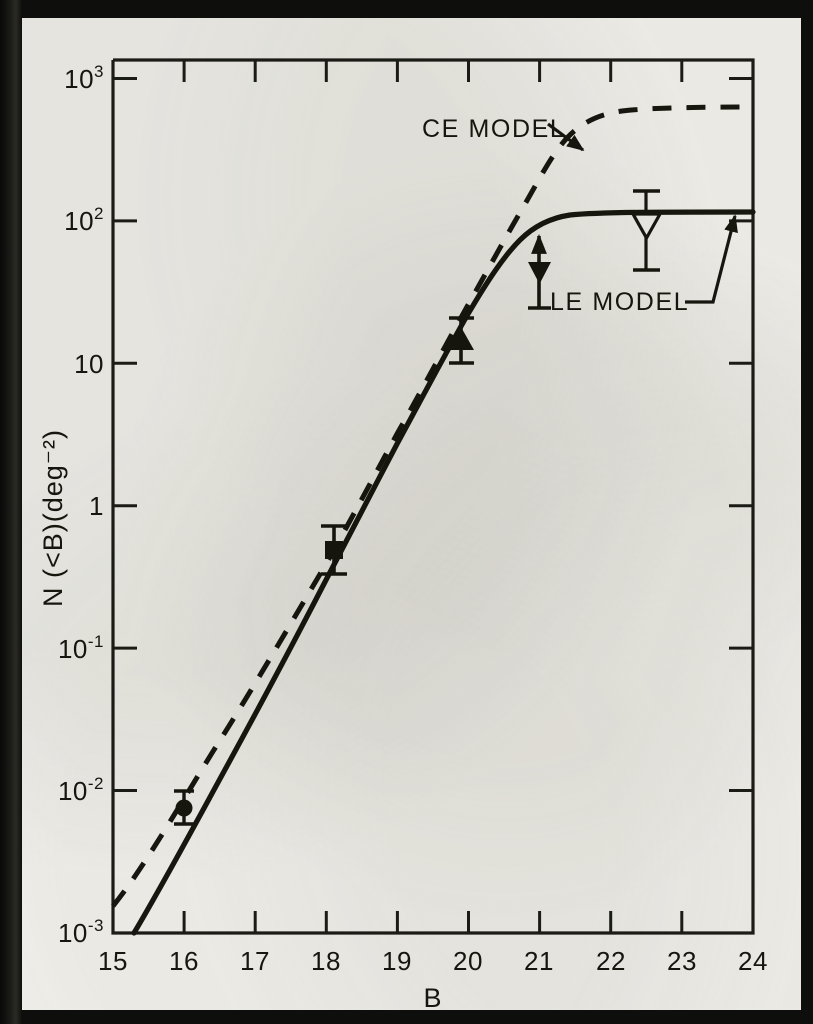 The image size is (813, 1024). I want to click on annotation-le-model: LE MODEL, so click(644, 265).